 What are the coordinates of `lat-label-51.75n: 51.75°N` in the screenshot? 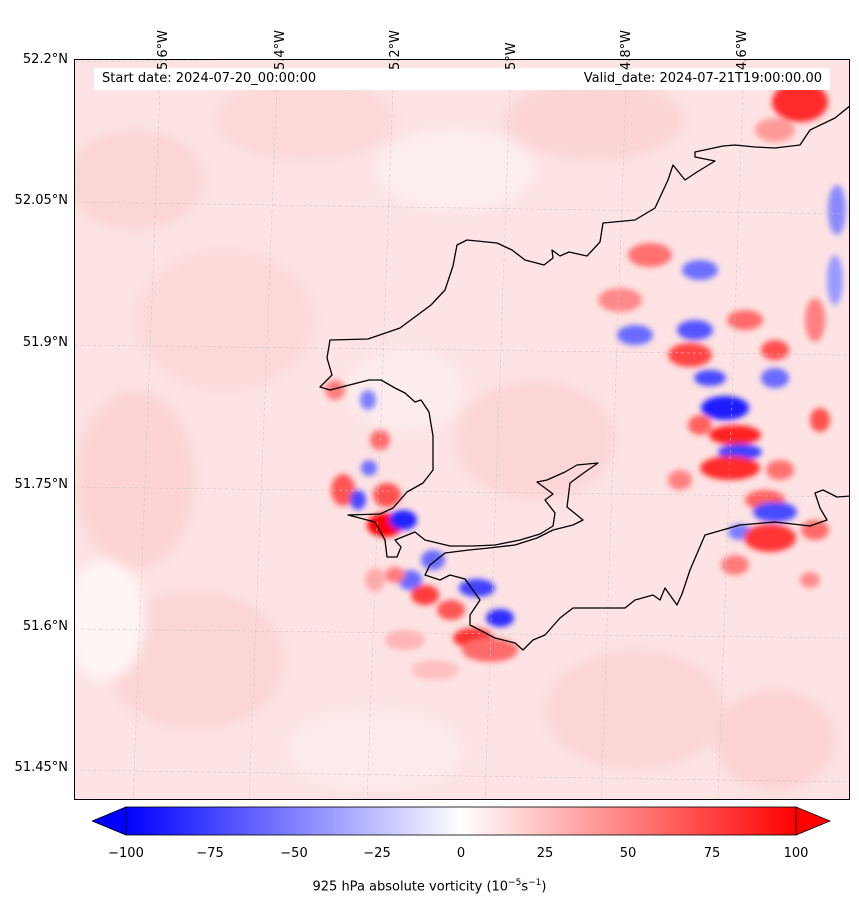 It's located at (41, 484).